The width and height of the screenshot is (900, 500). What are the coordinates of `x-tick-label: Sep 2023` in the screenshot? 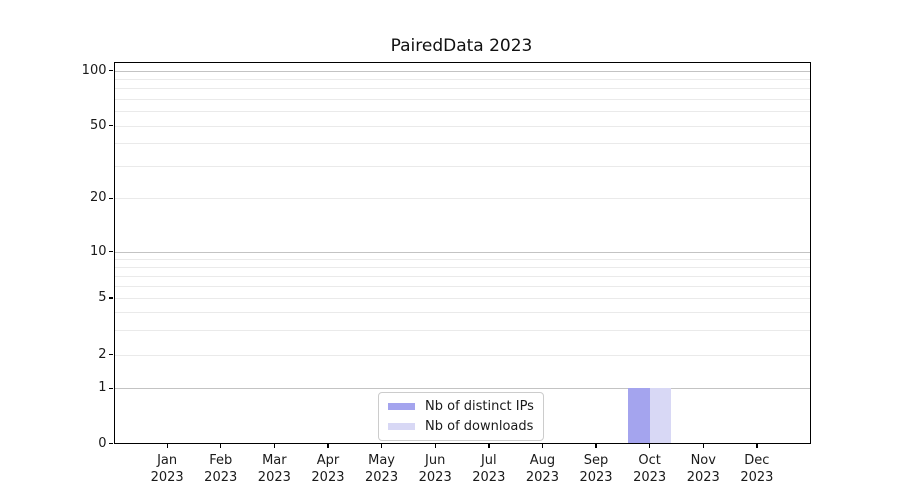 It's located at (596, 469).